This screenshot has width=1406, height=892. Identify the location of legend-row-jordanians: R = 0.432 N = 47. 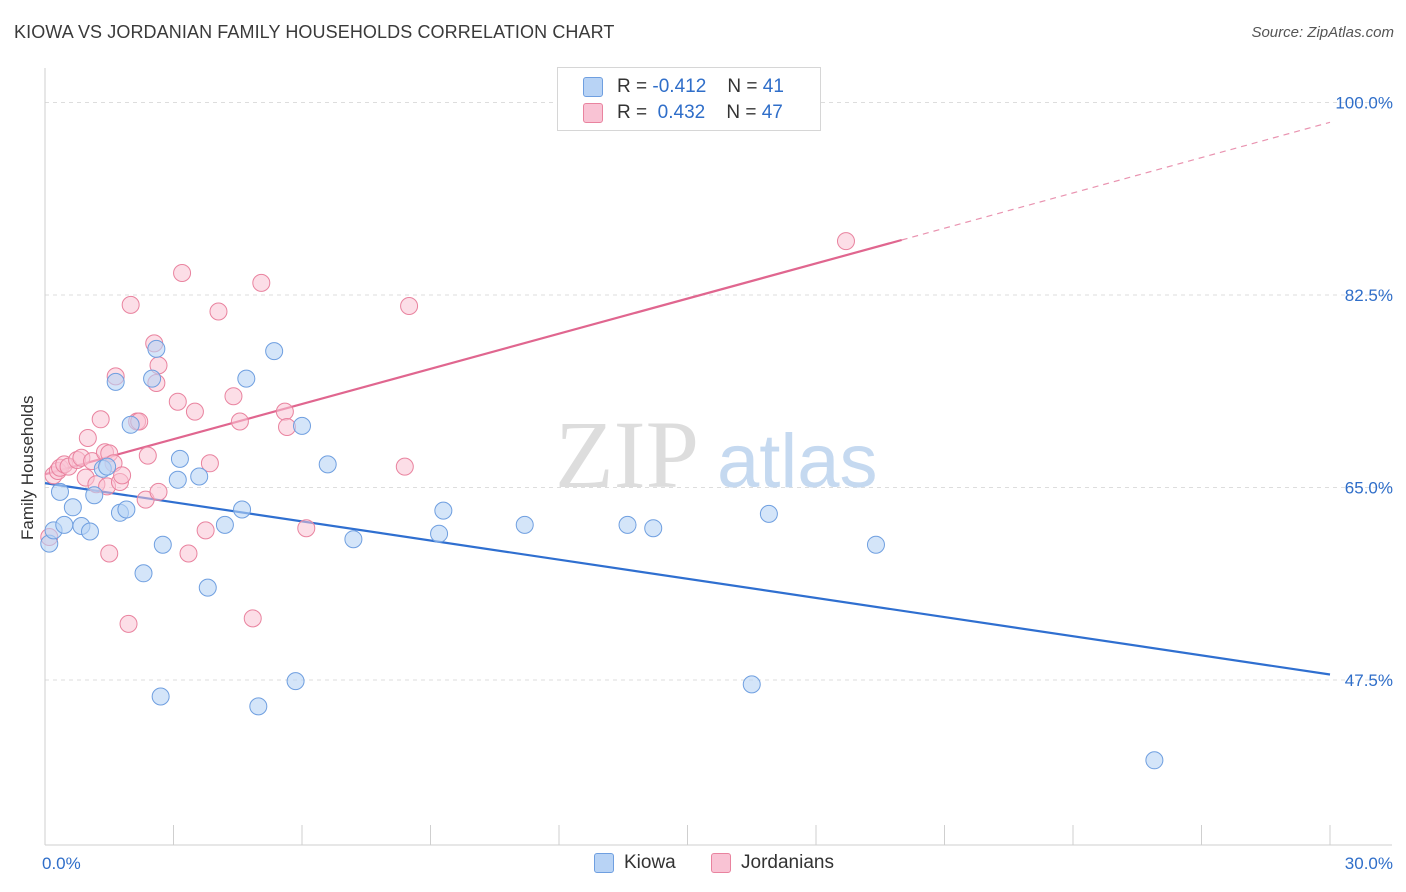
(683, 114).